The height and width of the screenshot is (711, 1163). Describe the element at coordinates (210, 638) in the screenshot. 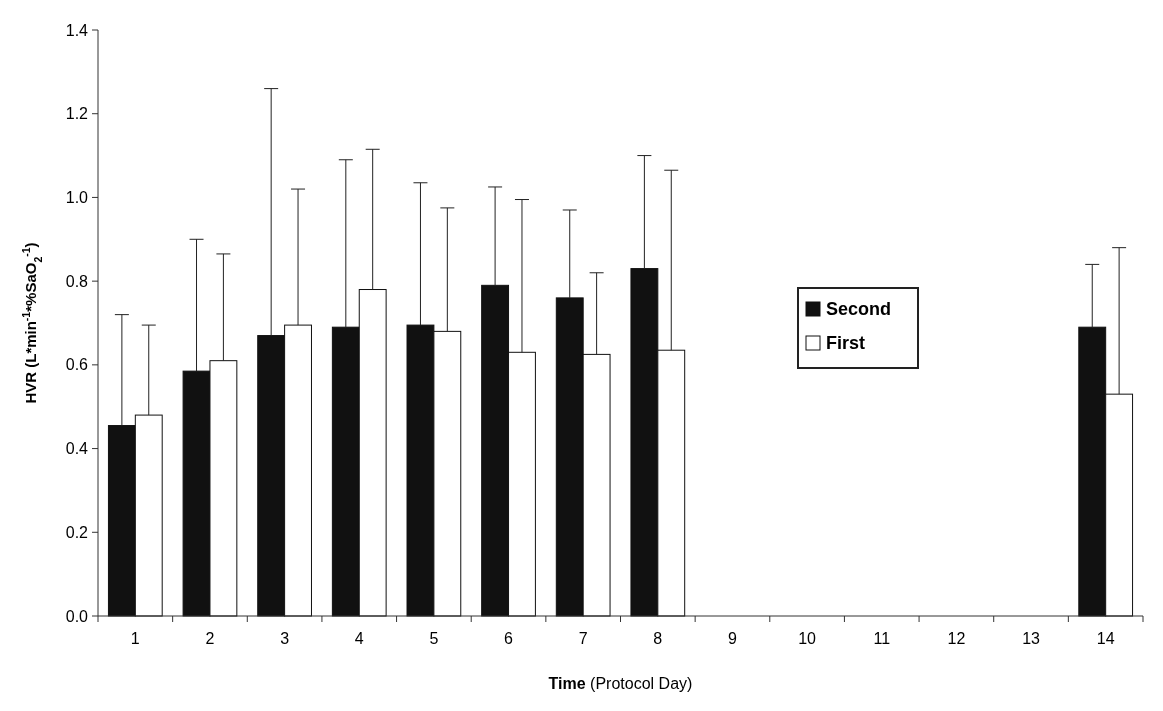

I see `x-tick-label: 2` at that location.